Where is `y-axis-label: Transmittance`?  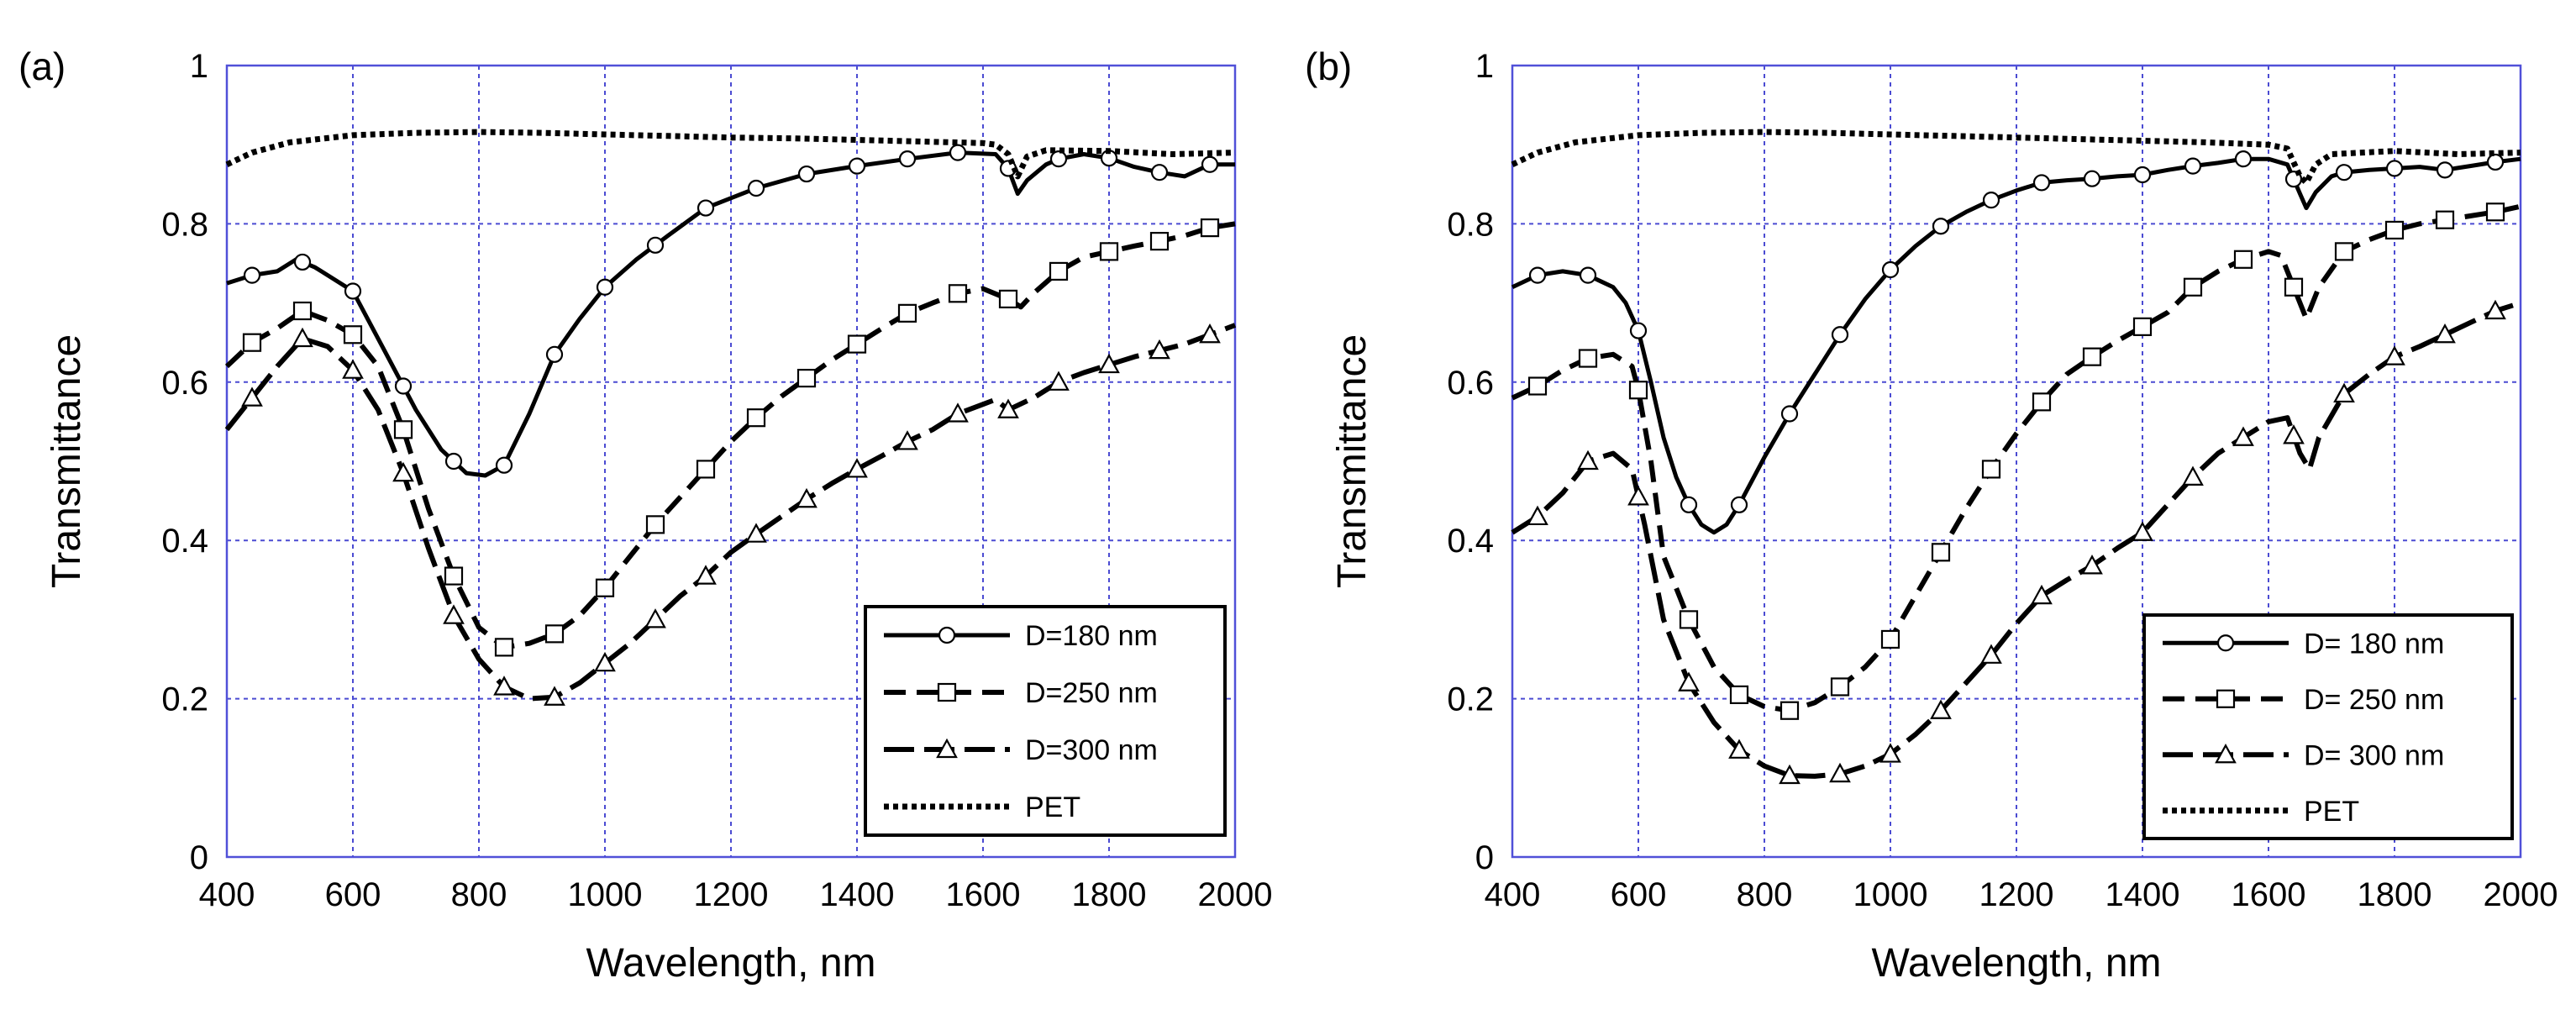 y-axis-label: Transmittance is located at coordinates (67, 461).